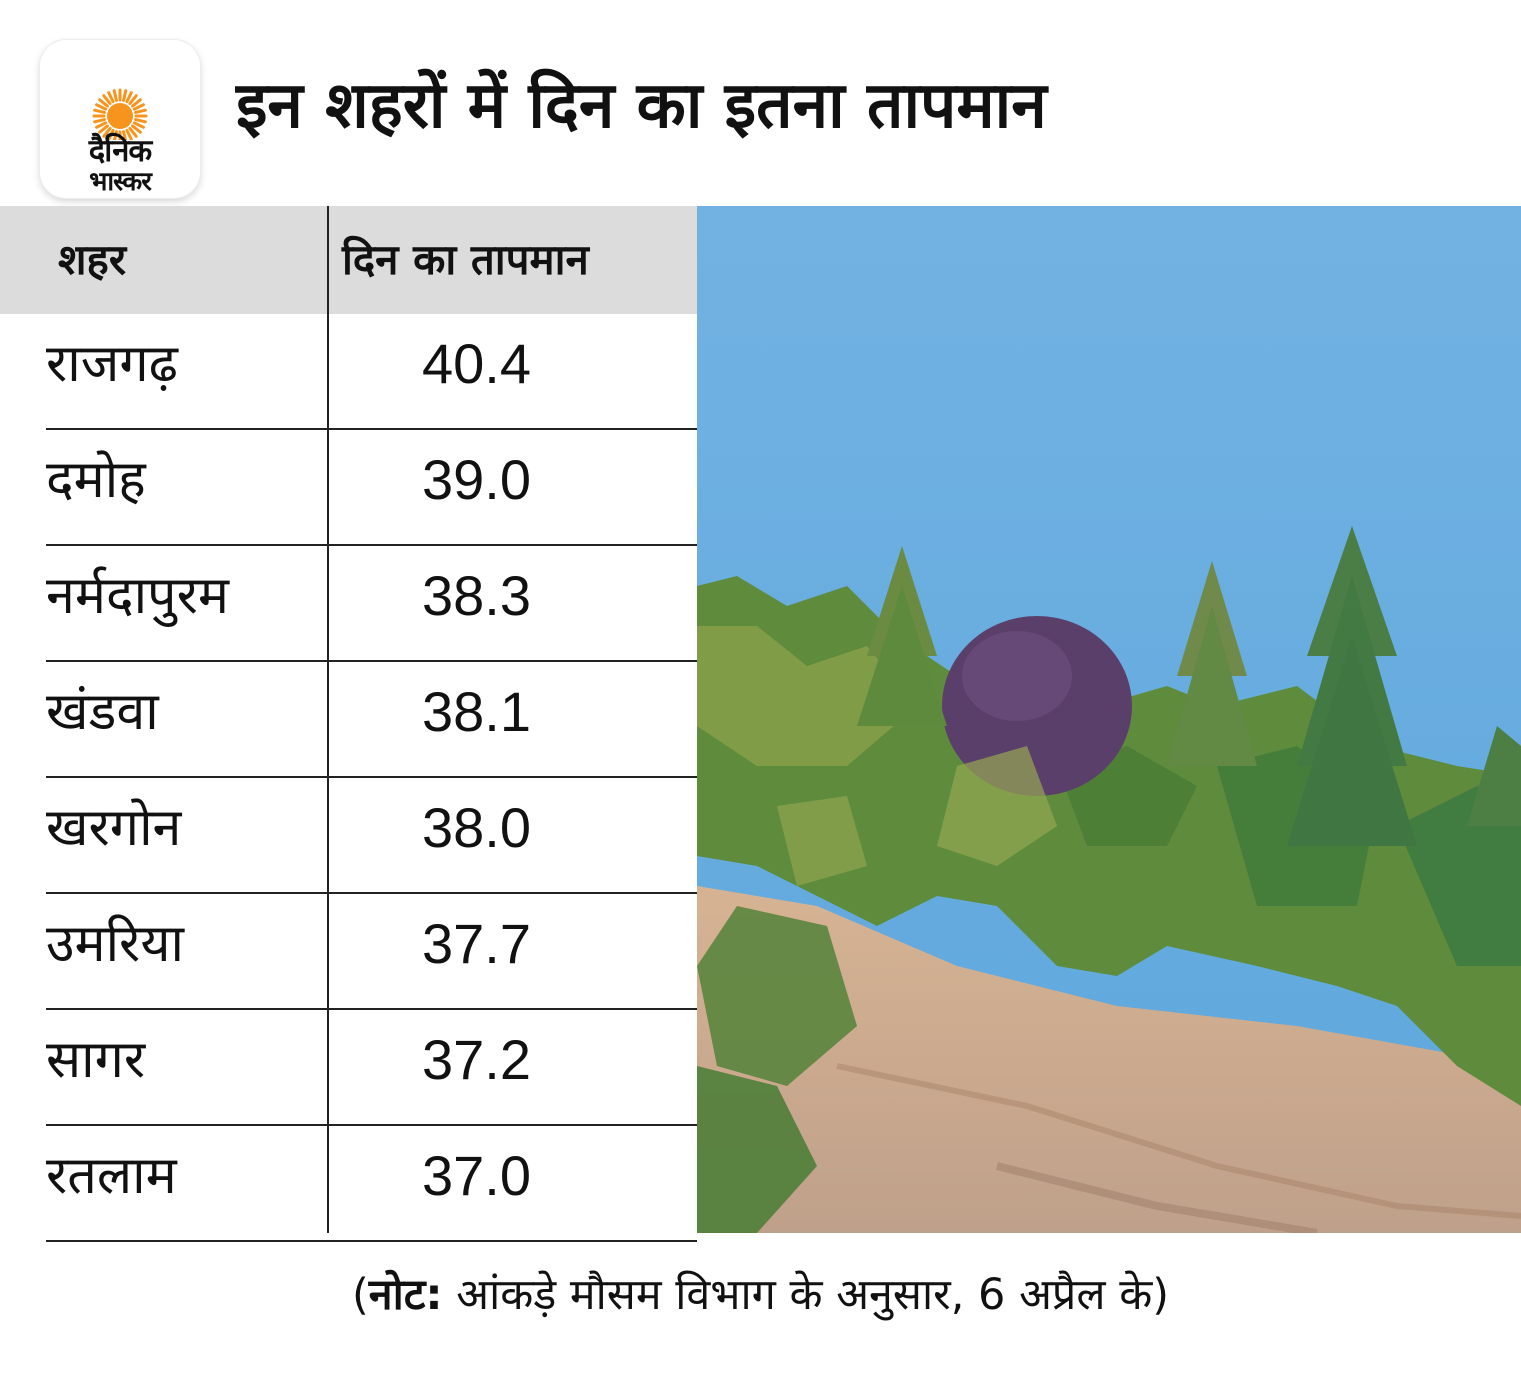  What do you see at coordinates (120, 114) in the screenshot?
I see `sun-icon` at bounding box center [120, 114].